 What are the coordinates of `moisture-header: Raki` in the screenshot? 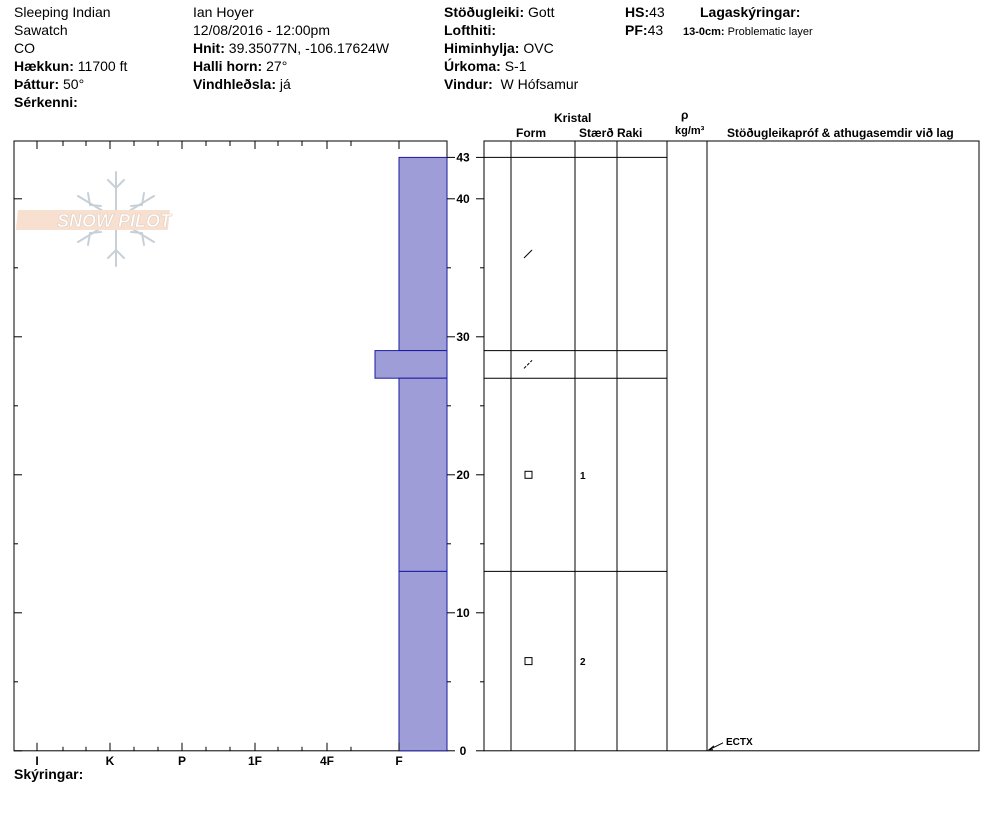 It's located at (630, 133).